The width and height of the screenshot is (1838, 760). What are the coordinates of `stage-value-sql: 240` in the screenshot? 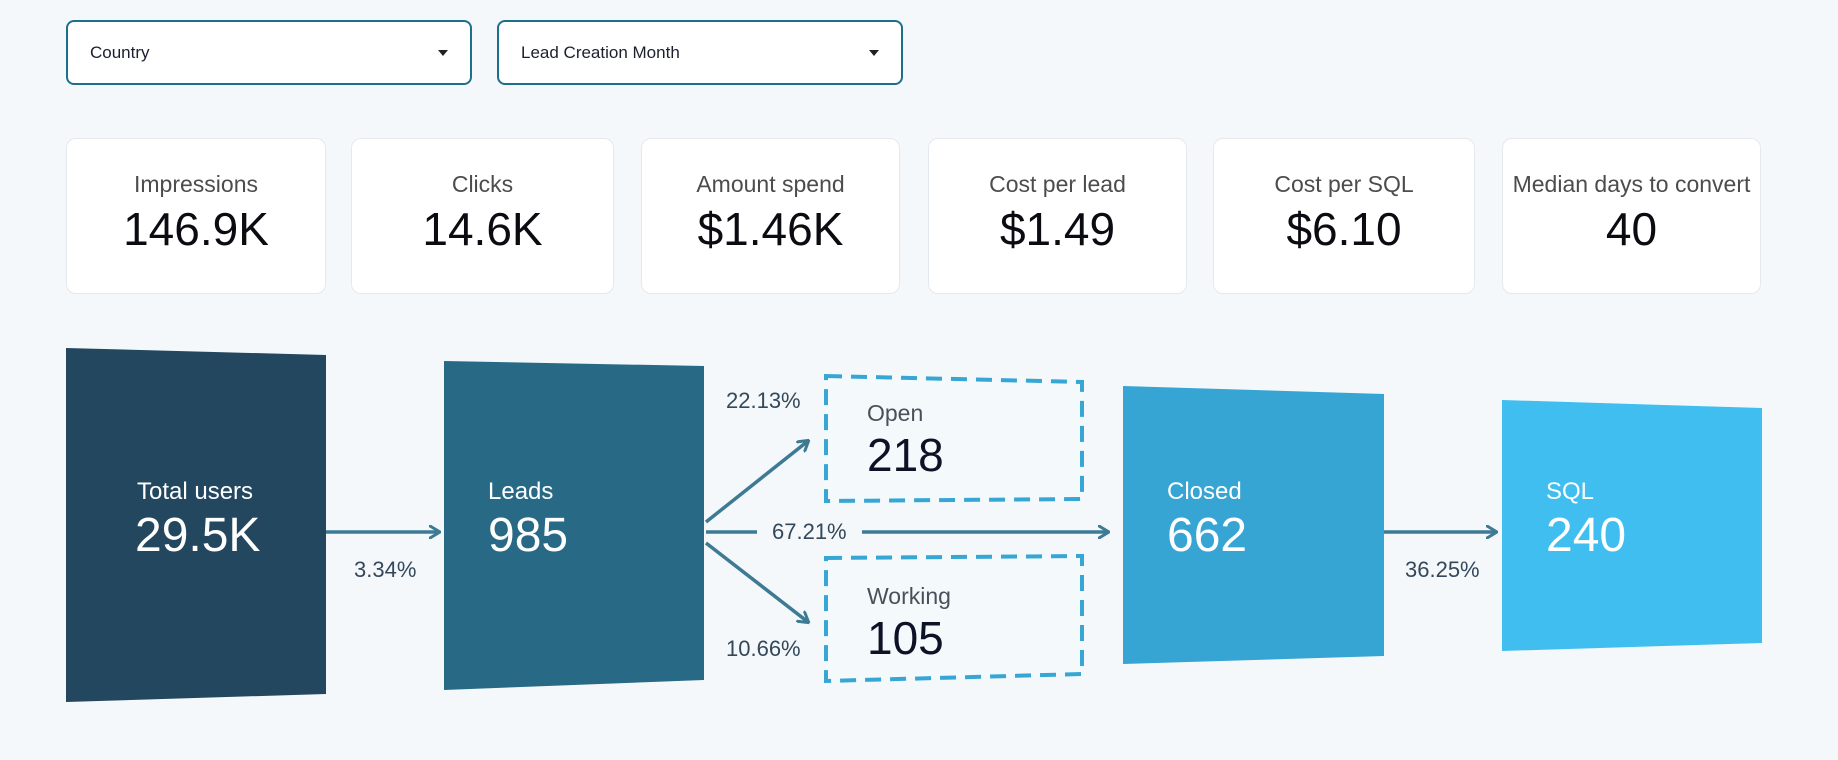 It's located at (1586, 535).